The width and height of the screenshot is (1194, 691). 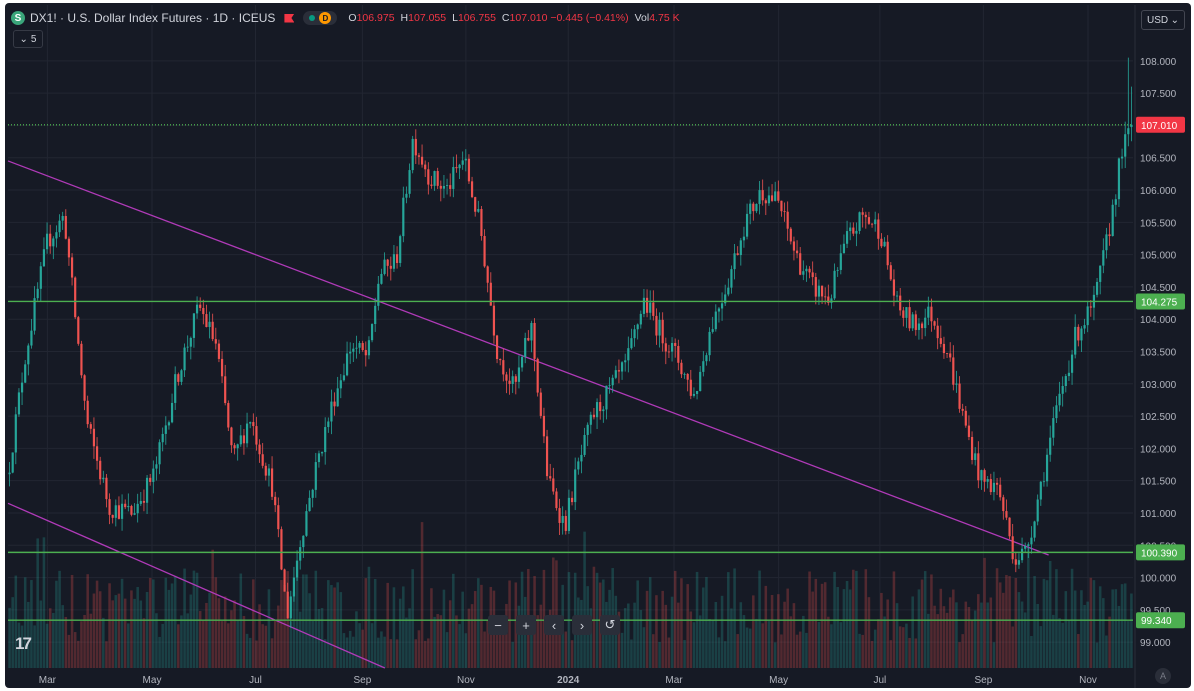 What do you see at coordinates (1158, 62) in the screenshot?
I see `y-tick-label: 108.000` at bounding box center [1158, 62].